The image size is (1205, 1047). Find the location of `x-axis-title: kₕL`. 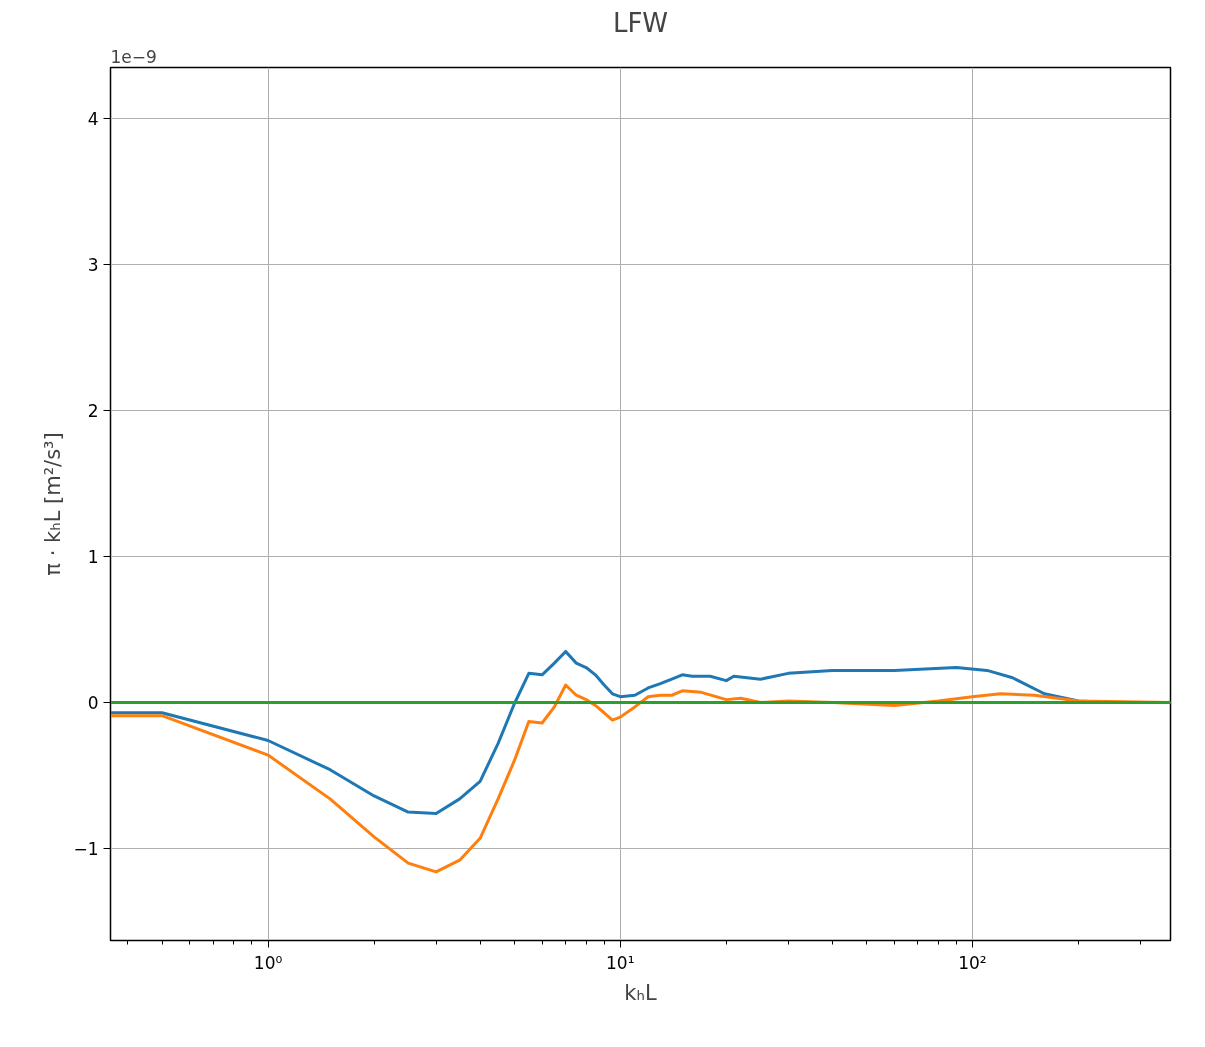

x-axis-title: kₕL is located at coordinates (640, 992).